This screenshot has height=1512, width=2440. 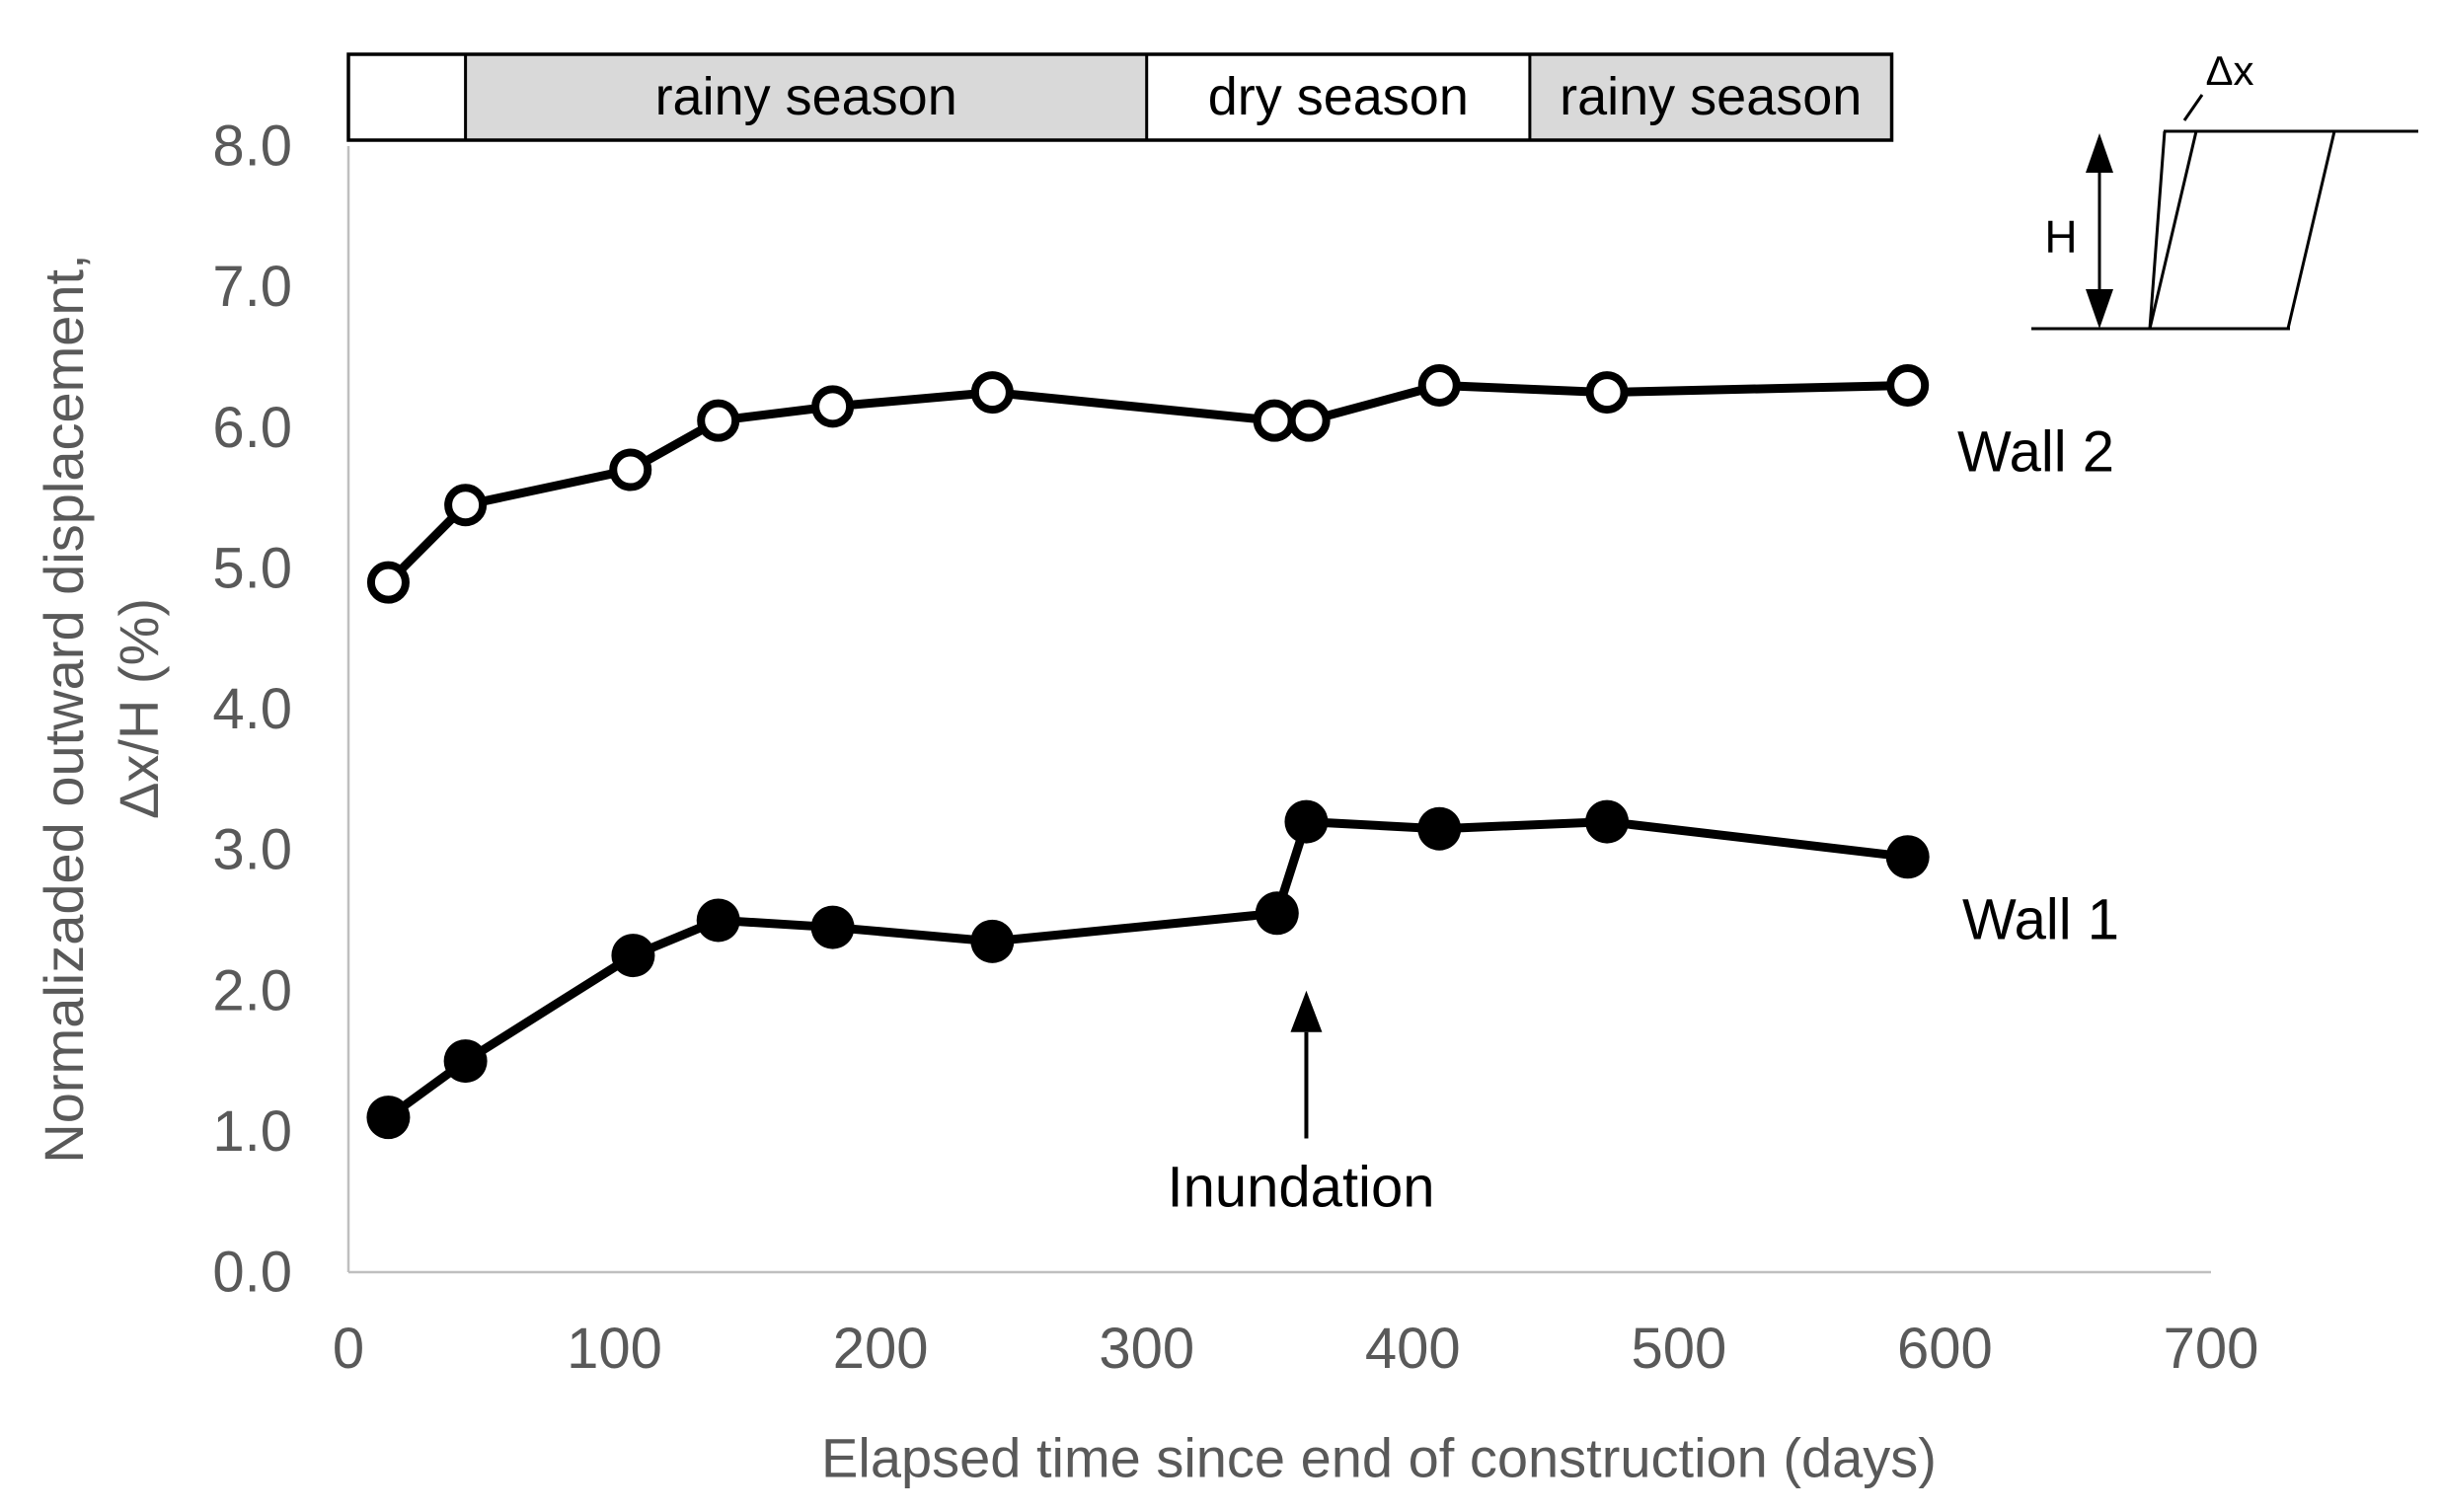 I want to click on x-tick-label: 100, so click(x=615, y=1349).